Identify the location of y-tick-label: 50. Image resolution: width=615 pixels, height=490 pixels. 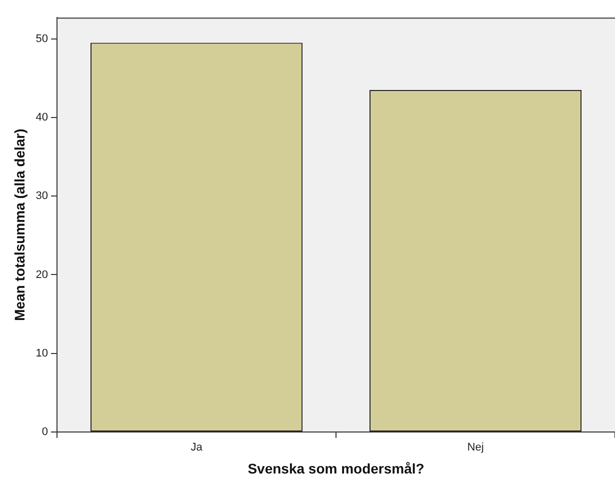
(42, 38).